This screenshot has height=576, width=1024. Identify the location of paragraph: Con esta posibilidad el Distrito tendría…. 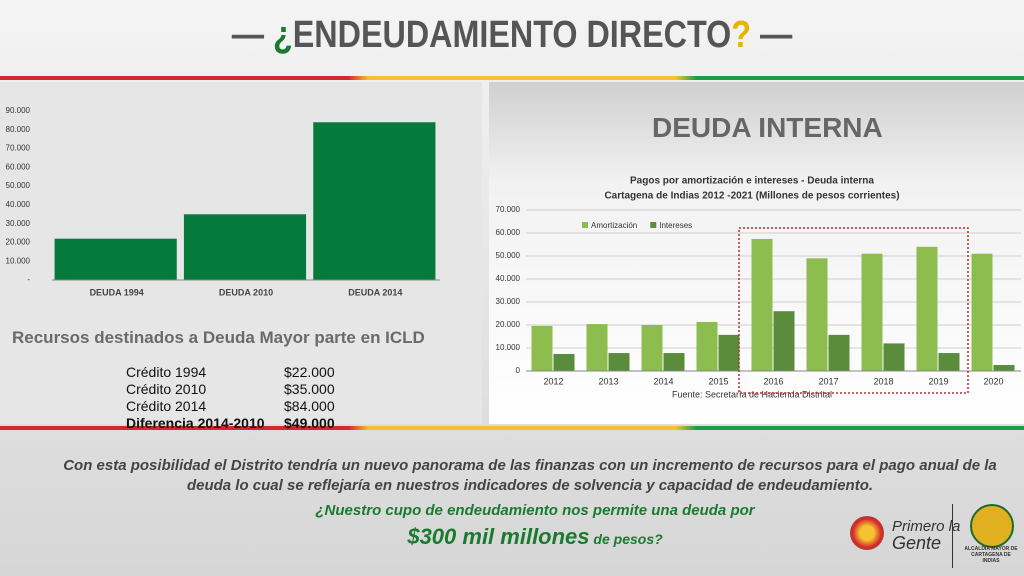
(530, 475).